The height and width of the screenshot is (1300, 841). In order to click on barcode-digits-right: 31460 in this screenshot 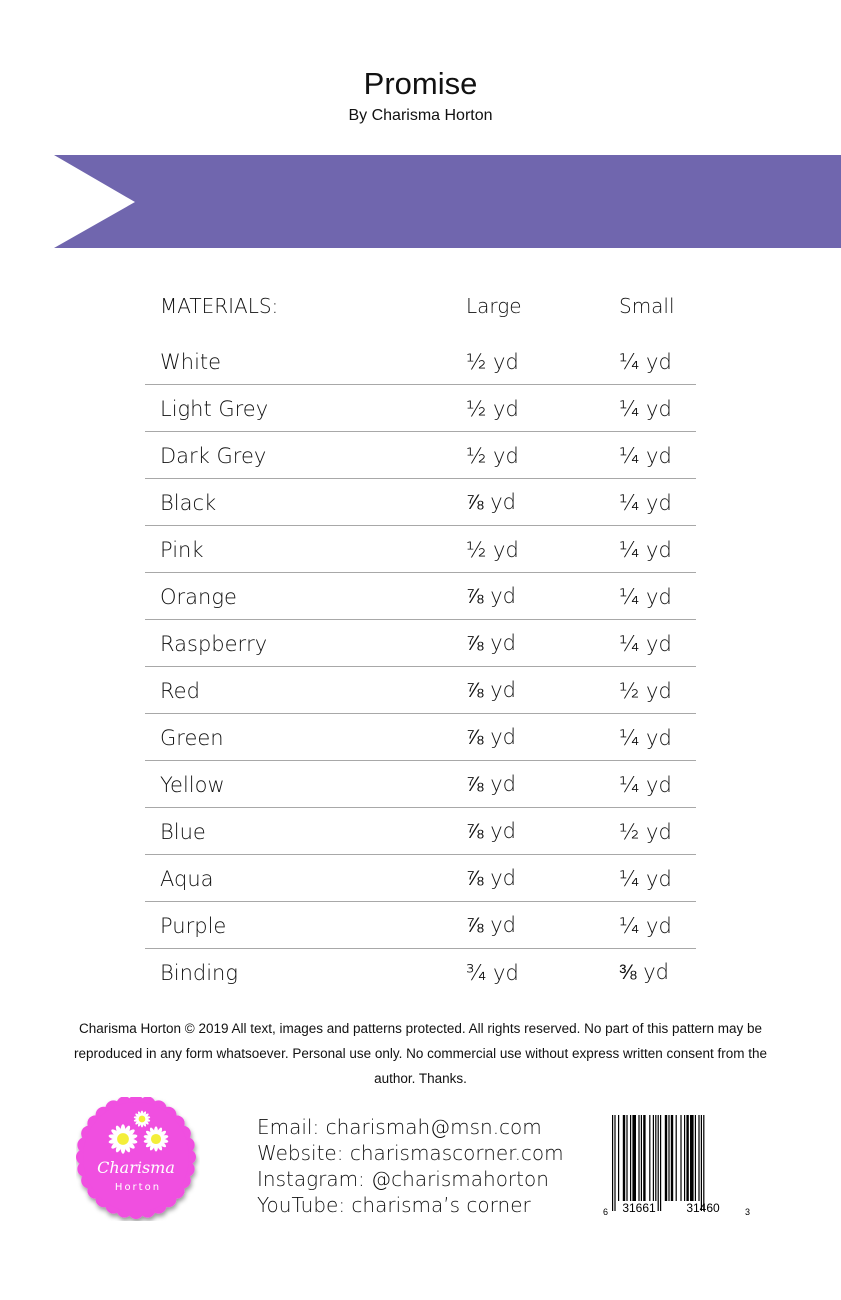, I will do `click(703, 1208)`.